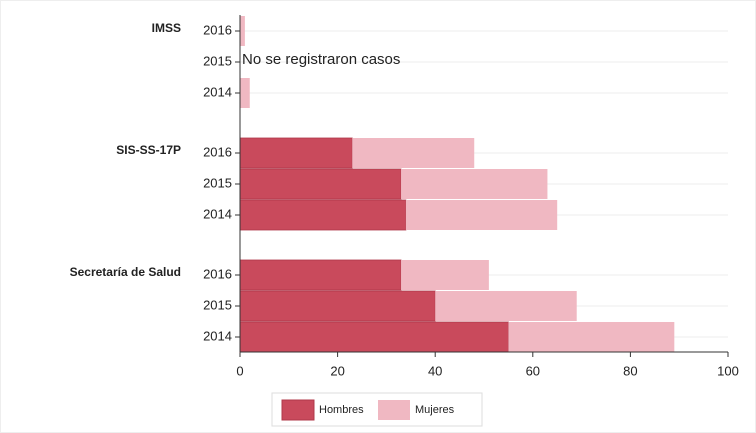  Describe the element at coordinates (239, 370) in the screenshot. I see `x-tick-label: 0` at that location.